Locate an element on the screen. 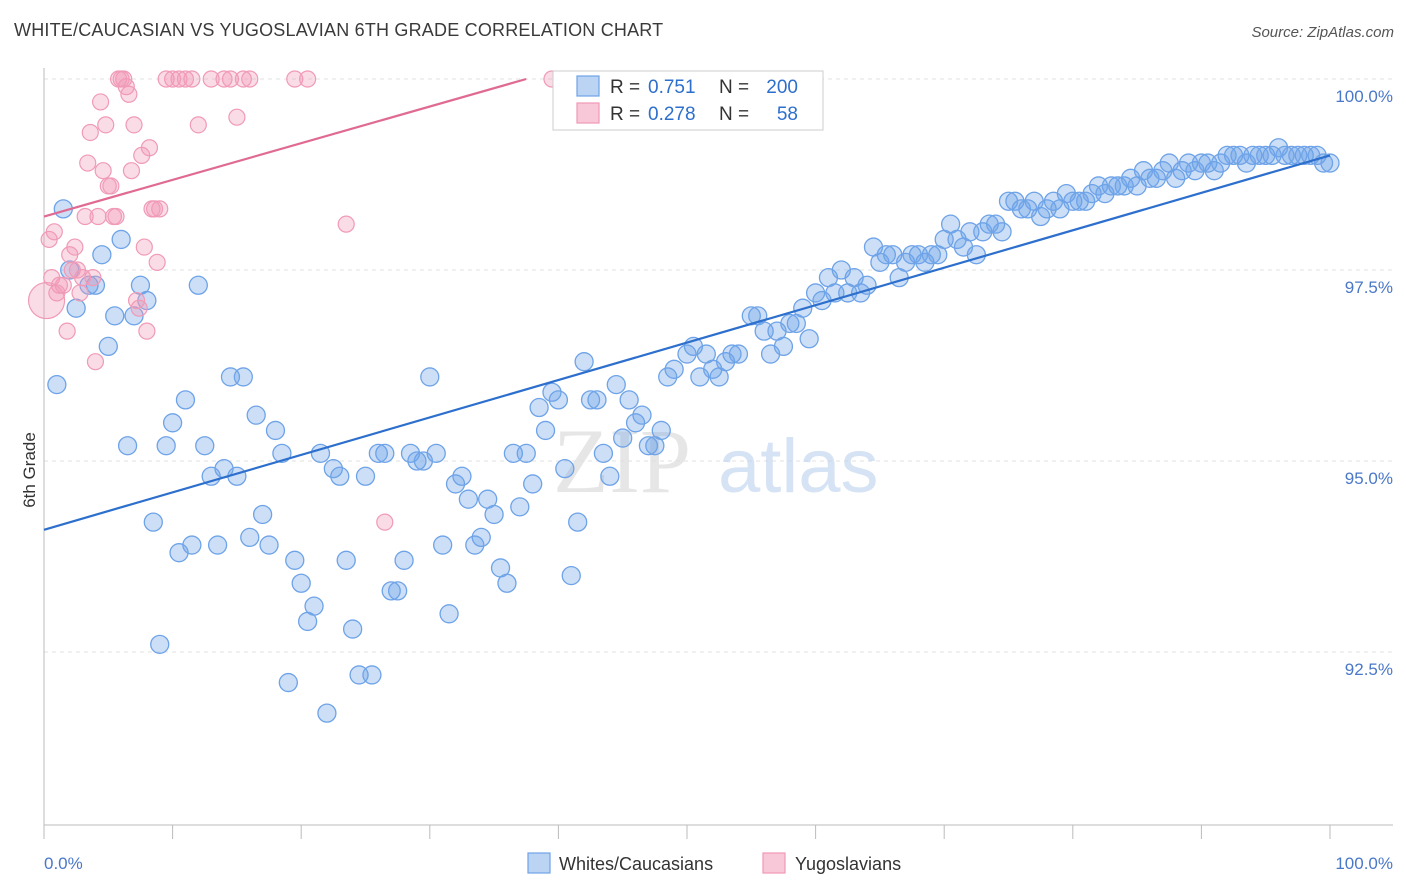 The height and width of the screenshot is (892, 1406). legend-label-yugoslavians: Yugoslavians is located at coordinates (848, 864).